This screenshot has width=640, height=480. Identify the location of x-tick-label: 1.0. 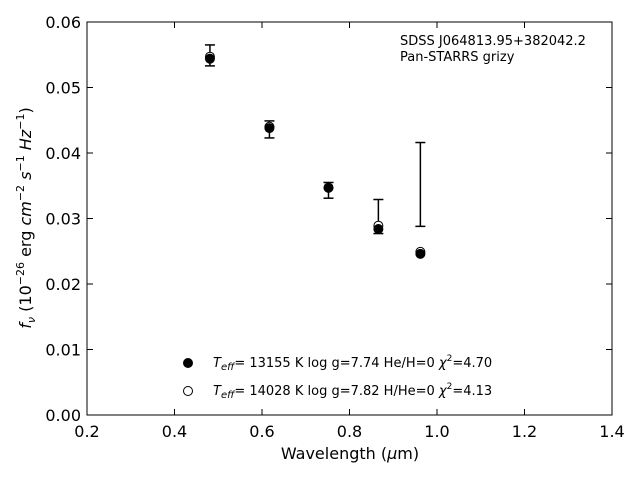
(436, 431).